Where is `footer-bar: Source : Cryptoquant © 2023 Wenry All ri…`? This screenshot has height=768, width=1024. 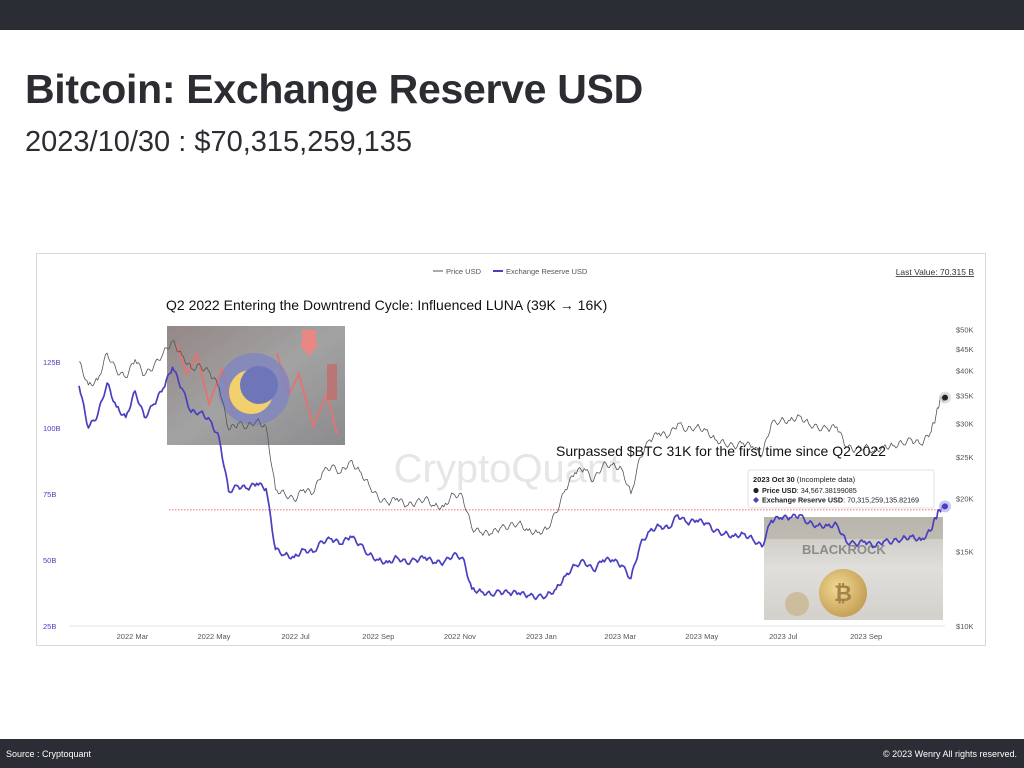
footer-bar: Source : Cryptoquant © 2023 Wenry All ri… is located at coordinates (512, 753).